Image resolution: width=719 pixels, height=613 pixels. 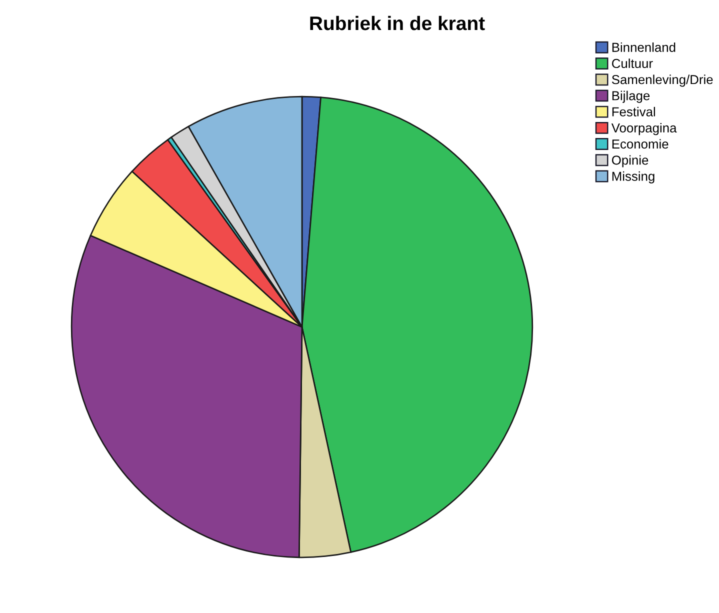 What do you see at coordinates (631, 96) in the screenshot?
I see `legend-label: Bijlage` at bounding box center [631, 96].